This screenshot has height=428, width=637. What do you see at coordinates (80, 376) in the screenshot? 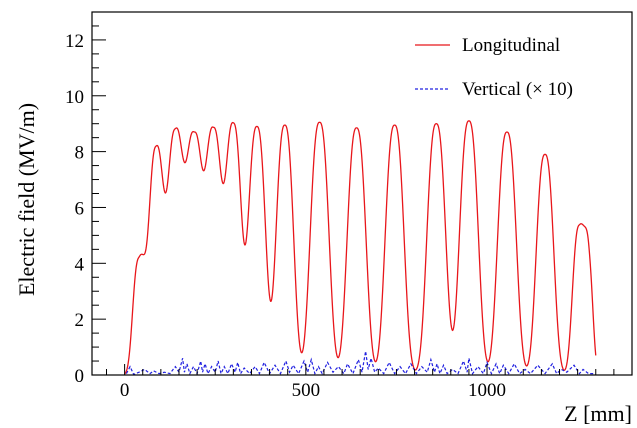
I see `y-tick-label: 0` at bounding box center [80, 376].